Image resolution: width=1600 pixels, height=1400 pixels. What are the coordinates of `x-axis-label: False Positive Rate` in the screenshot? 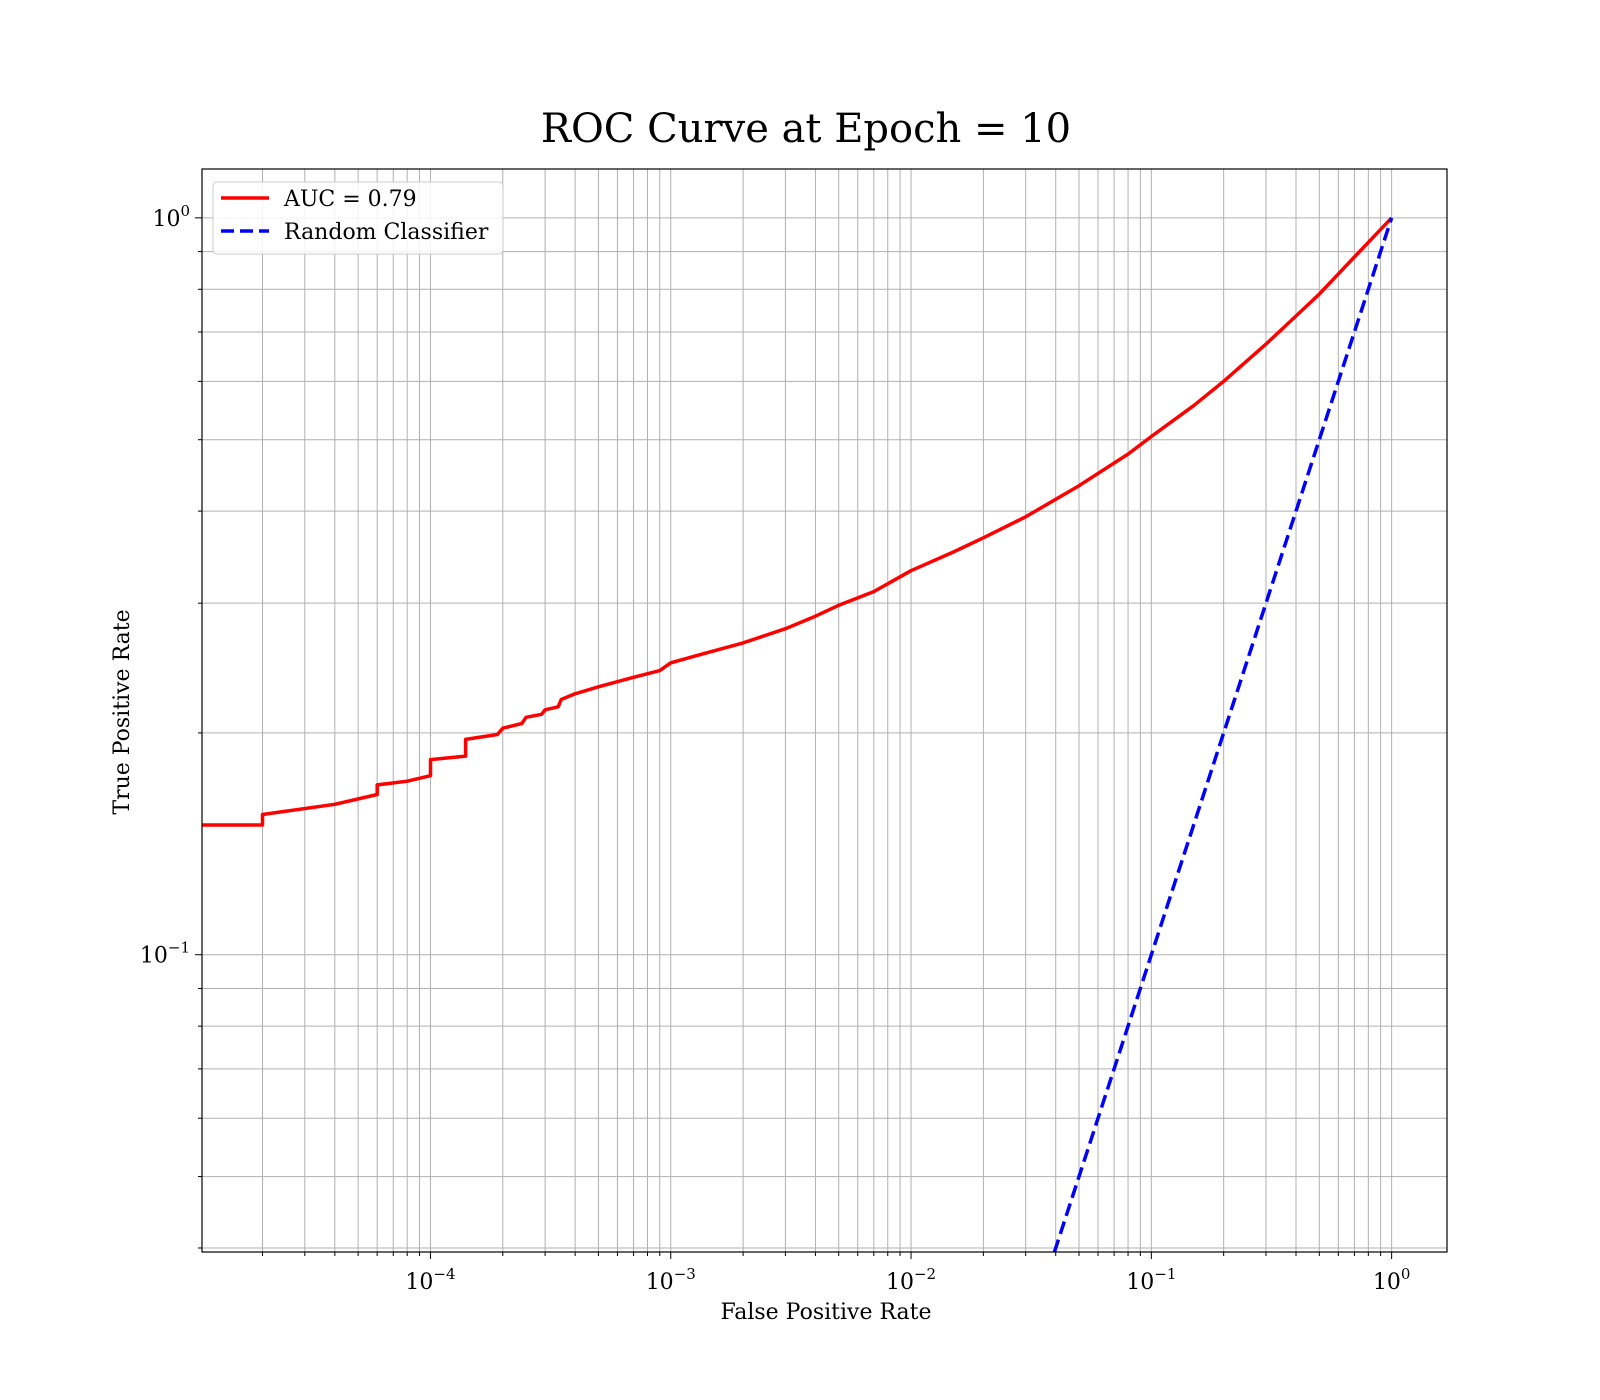 It's located at (825, 1312).